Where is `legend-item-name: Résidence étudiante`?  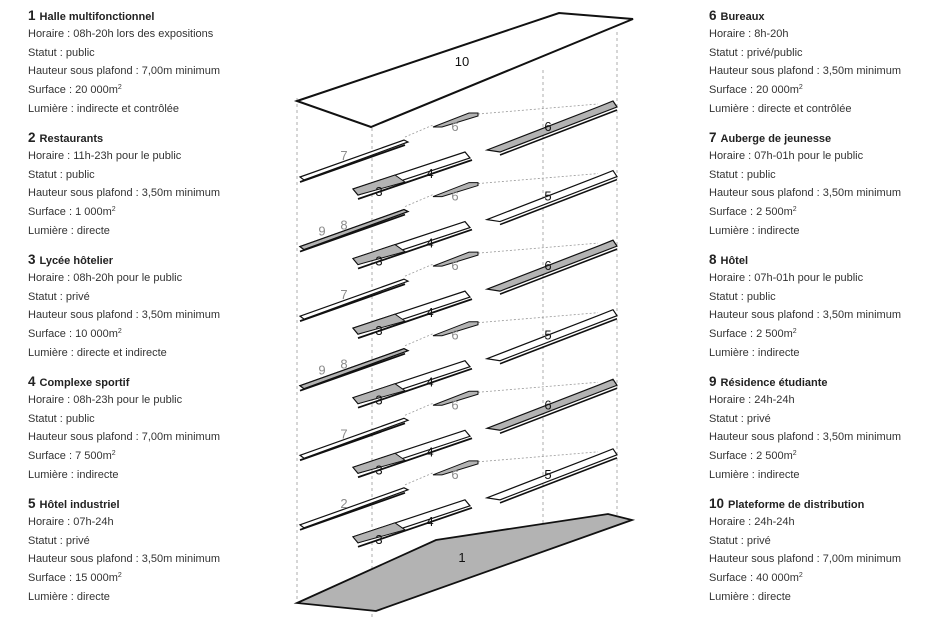 legend-item-name: Résidence étudiante is located at coordinates (774, 383).